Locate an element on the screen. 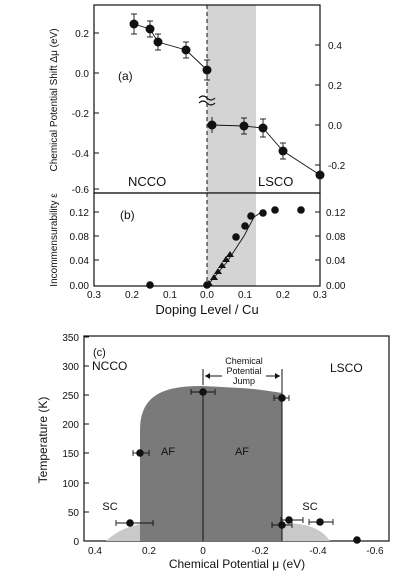  panel-a-points is located at coordinates (227, 99).